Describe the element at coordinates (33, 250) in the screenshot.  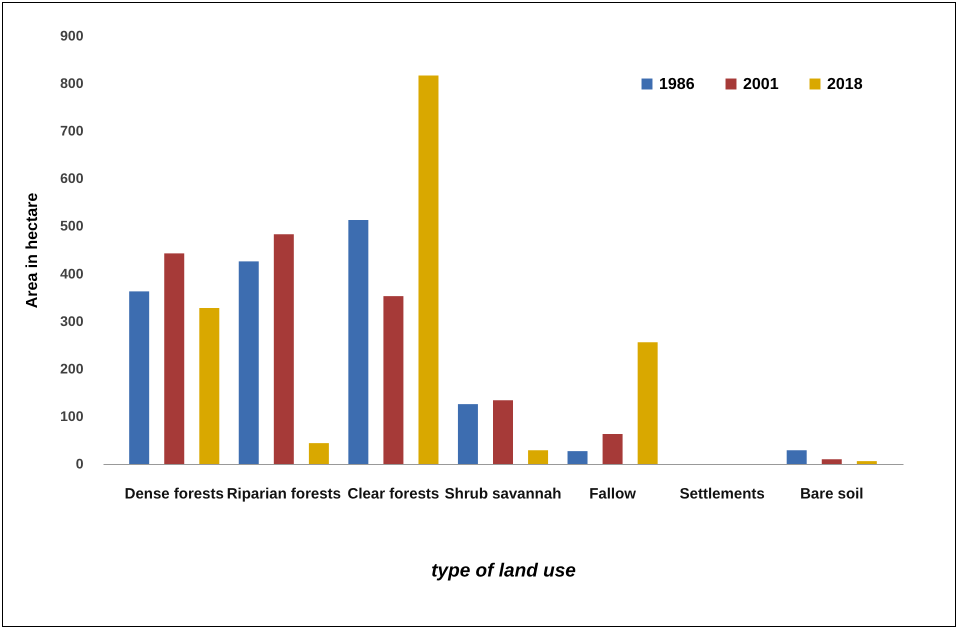
I see `y-axis-title: Area in hectare` at that location.